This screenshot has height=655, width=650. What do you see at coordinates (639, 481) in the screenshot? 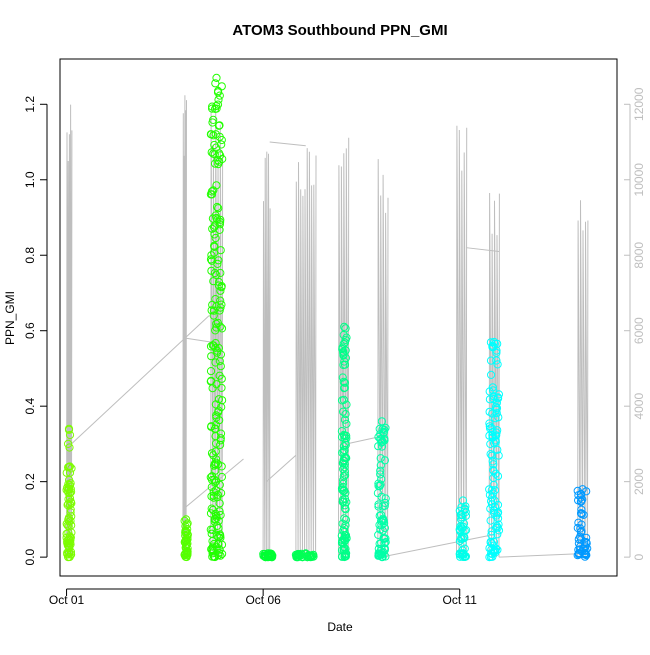
I see `y2-tick-label: 2000` at bounding box center [639, 481].